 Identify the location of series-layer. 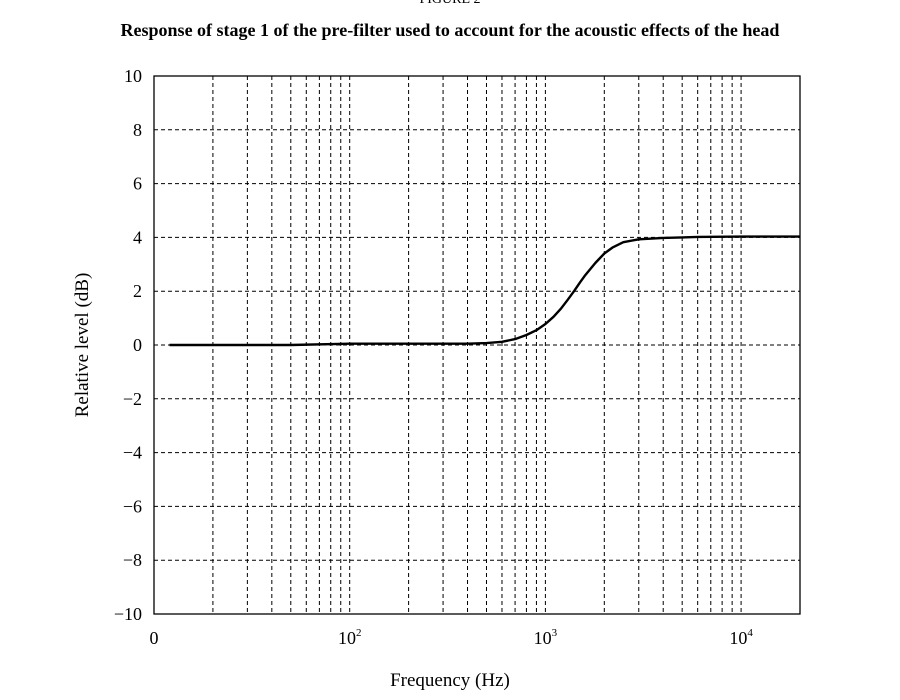
(484, 291).